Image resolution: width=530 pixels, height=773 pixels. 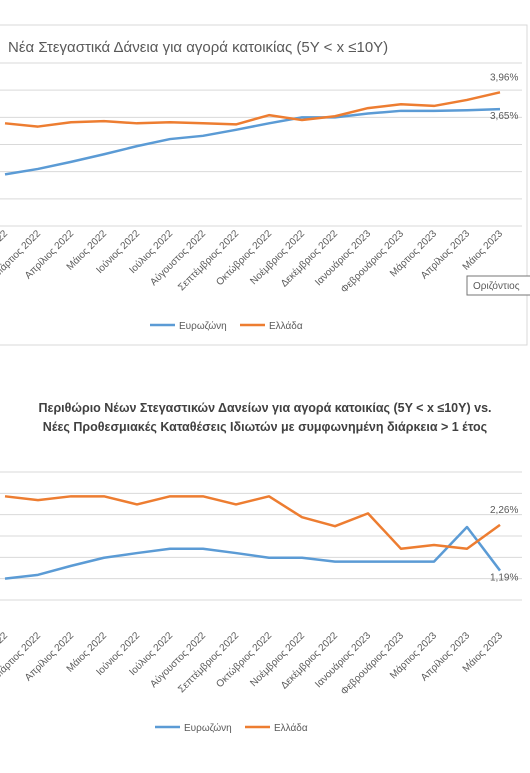 I want to click on tooltip-box, so click(x=498, y=285).